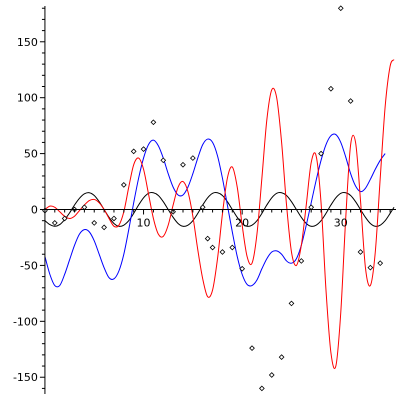 The image size is (400, 400). What do you see at coordinates (25, 321) in the screenshot?
I see `y-tick-label: -100` at bounding box center [25, 321].